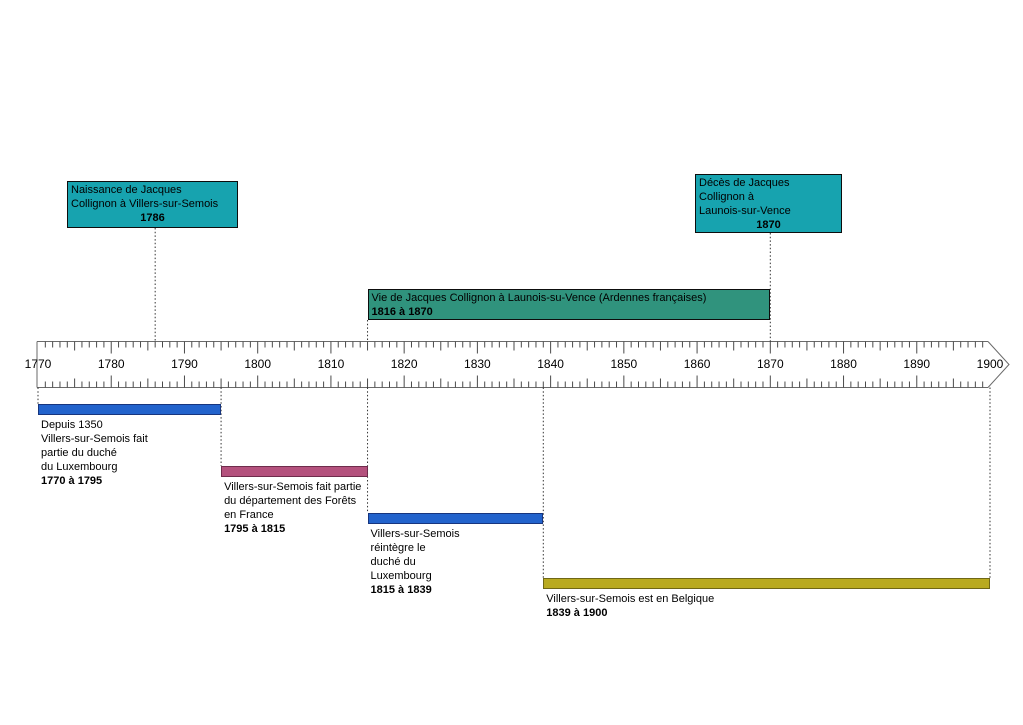 The height and width of the screenshot is (725, 1023). Describe the element at coordinates (126, 190) in the screenshot. I see `text-line: Naissance de Jacques` at that location.